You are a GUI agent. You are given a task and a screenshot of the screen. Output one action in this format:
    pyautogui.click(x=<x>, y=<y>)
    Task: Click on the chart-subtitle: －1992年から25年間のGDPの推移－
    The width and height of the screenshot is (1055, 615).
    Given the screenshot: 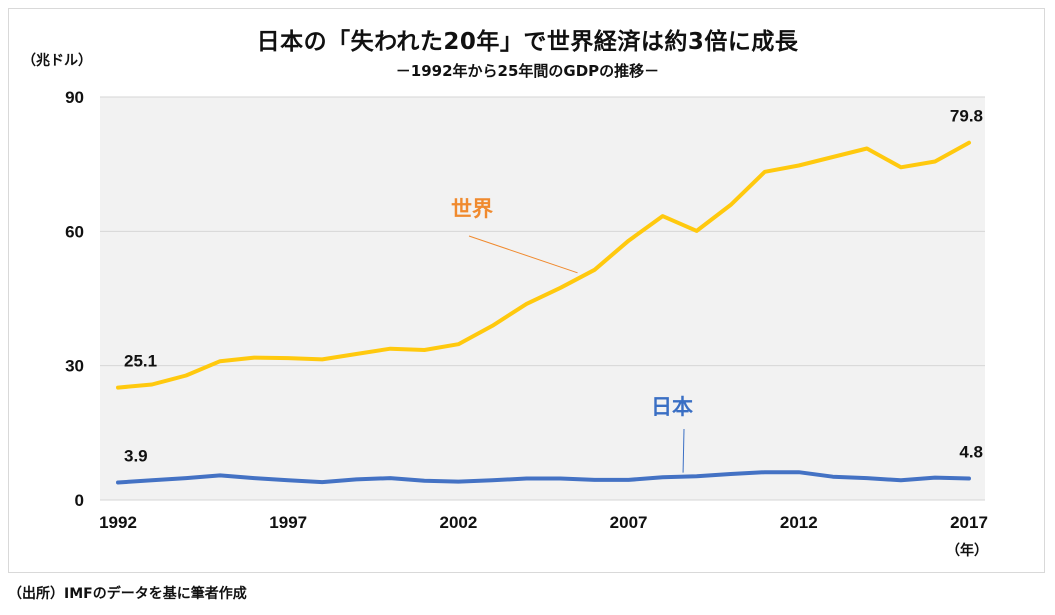 What is the action you would take?
    pyautogui.click(x=527, y=71)
    